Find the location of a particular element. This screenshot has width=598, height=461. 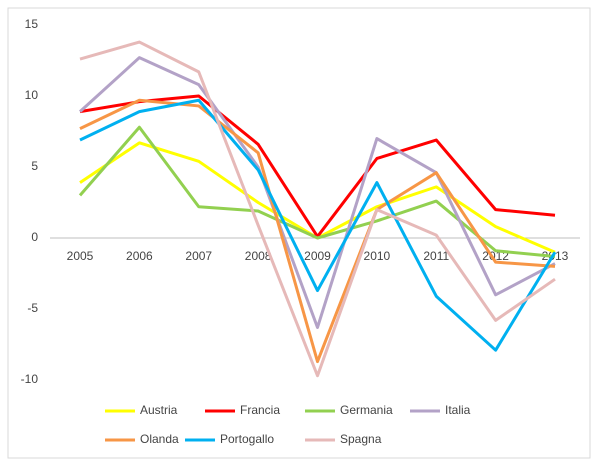

x-tick-label: 2010 is located at coordinates (377, 256).